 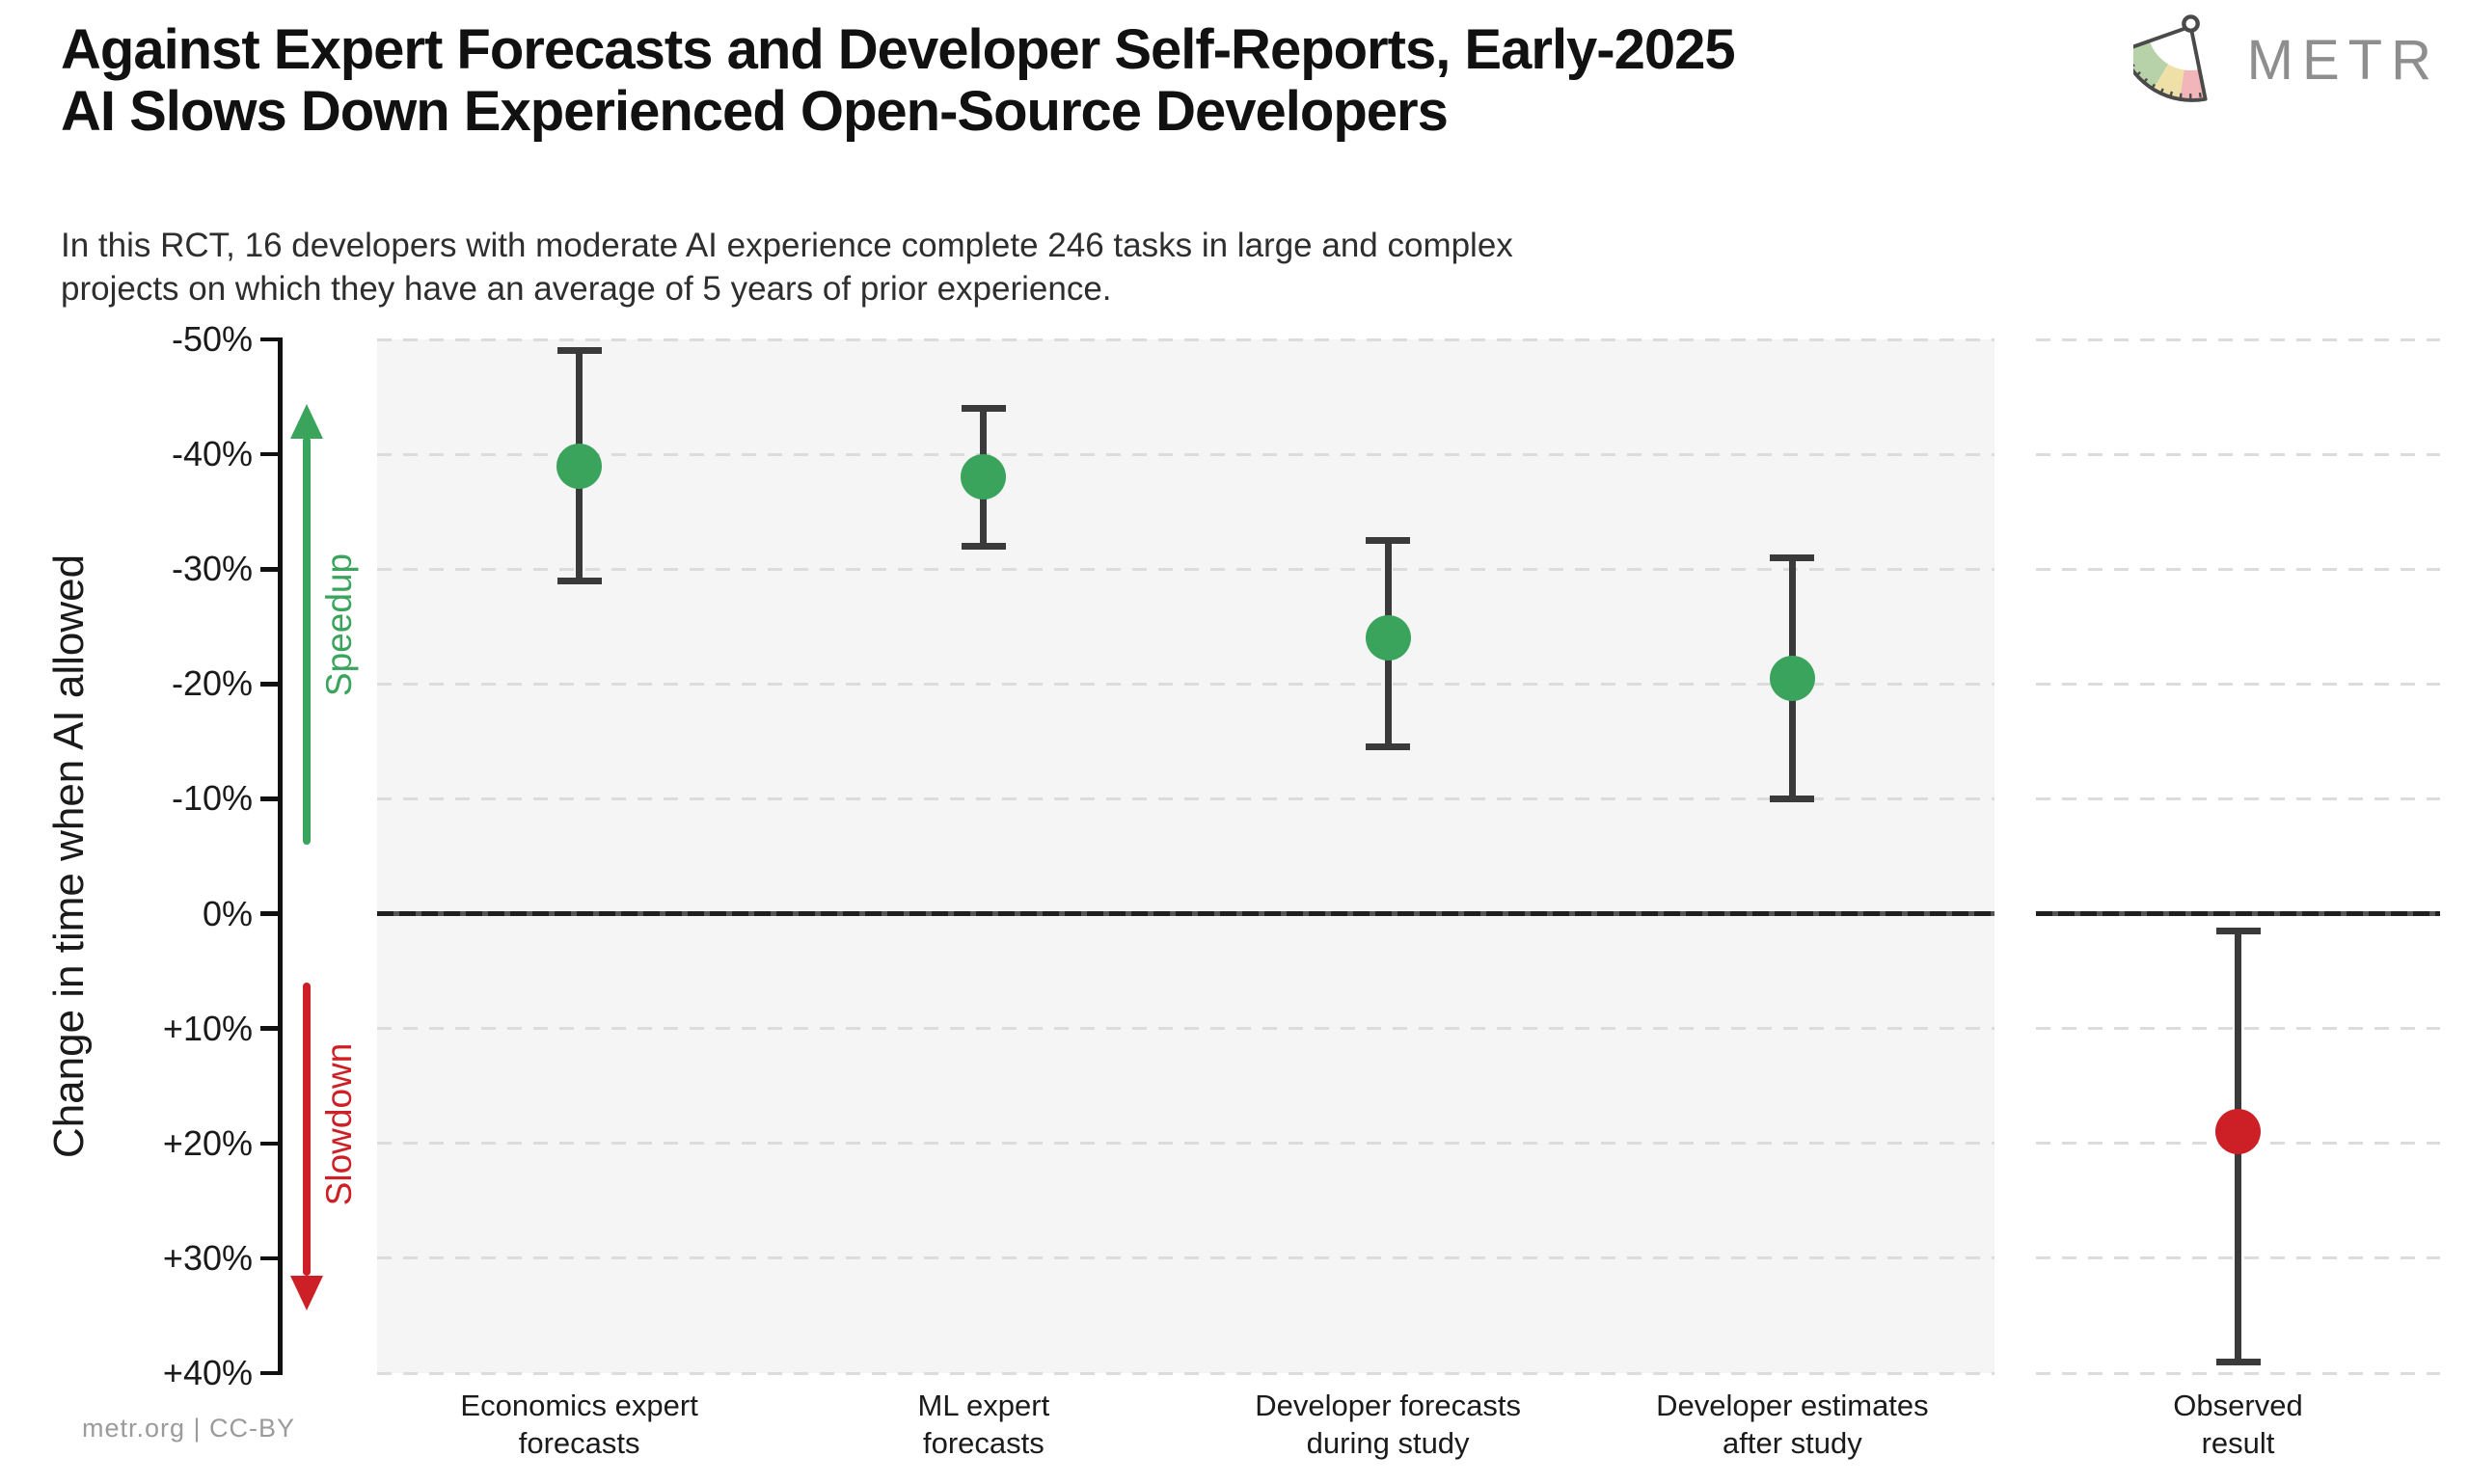 What do you see at coordinates (579, 1424) in the screenshot?
I see `category-label: Economics expert forecasts` at bounding box center [579, 1424].